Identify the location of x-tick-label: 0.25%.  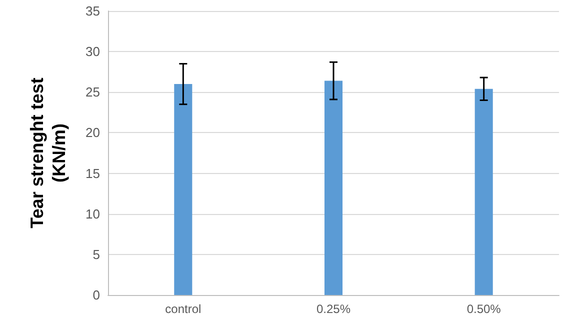
(333, 309).